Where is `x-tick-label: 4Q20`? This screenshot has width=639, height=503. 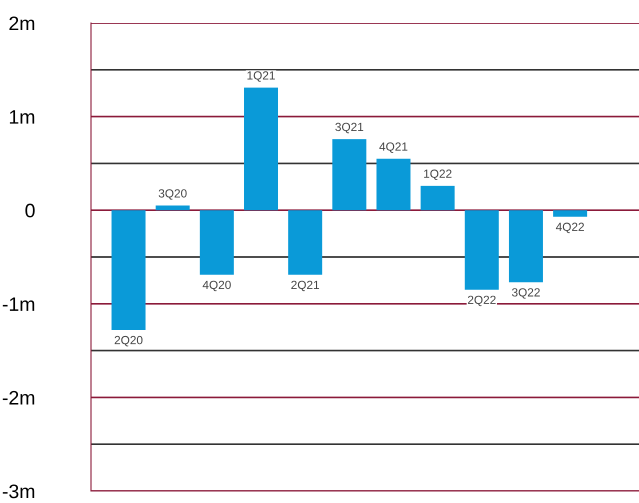 x-tick-label: 4Q20 is located at coordinates (216, 286).